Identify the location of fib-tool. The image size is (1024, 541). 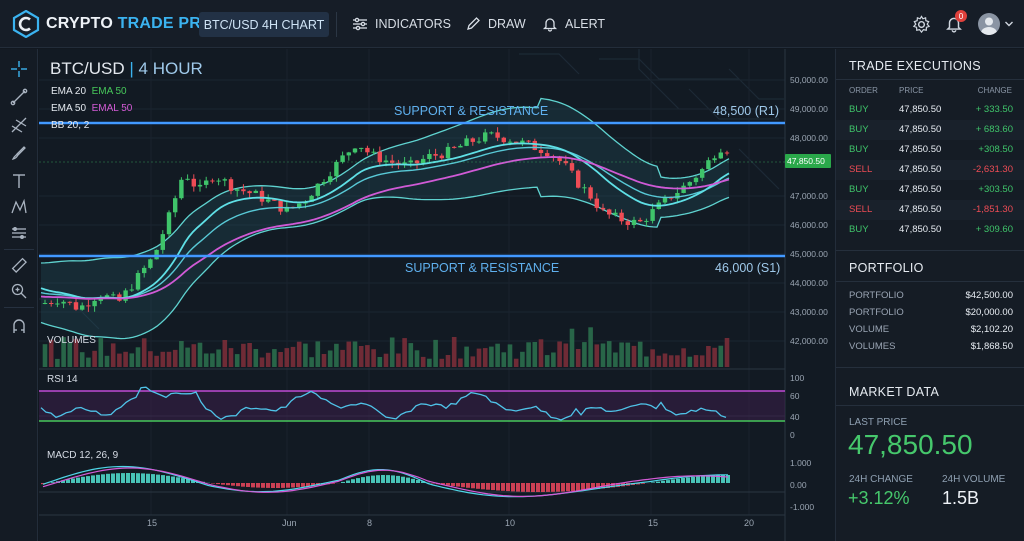
(19, 125).